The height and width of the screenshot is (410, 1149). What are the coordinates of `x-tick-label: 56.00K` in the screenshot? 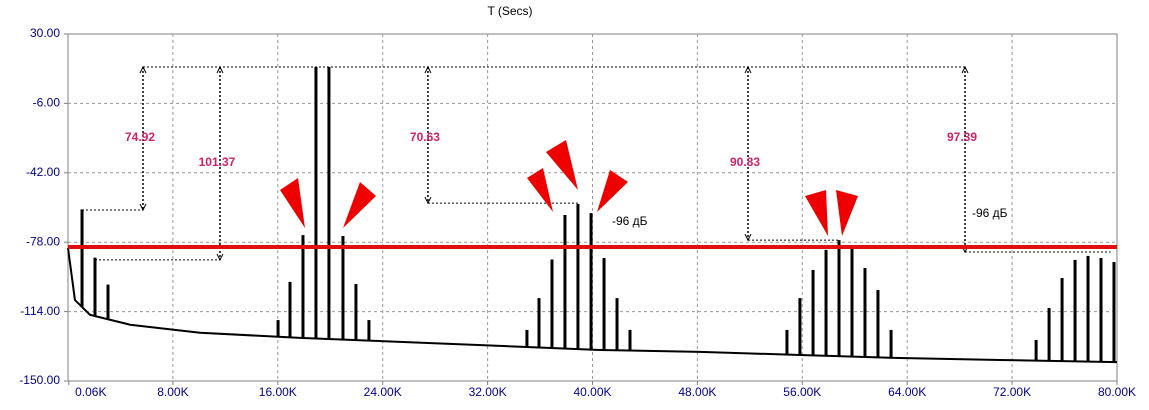 It's located at (802, 392).